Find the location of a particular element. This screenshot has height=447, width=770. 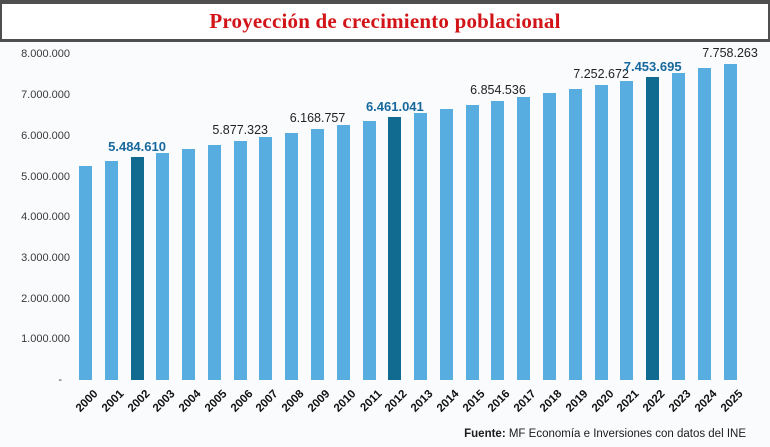

bar-2015 is located at coordinates (472, 242).